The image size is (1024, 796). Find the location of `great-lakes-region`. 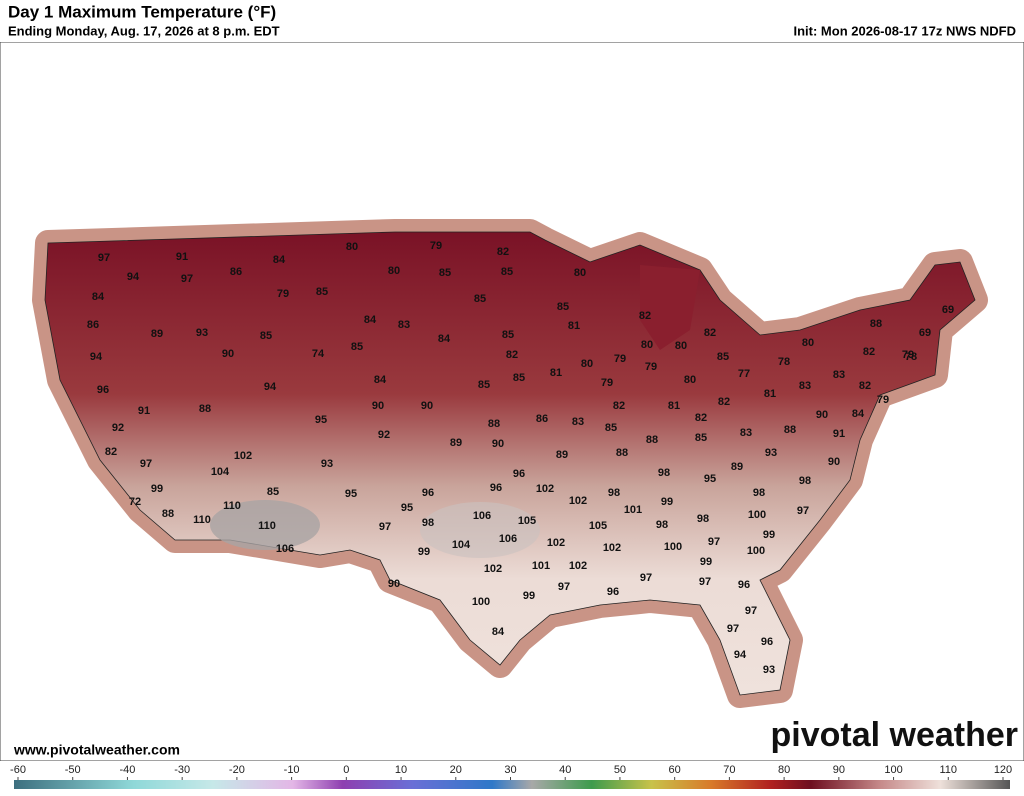

great-lakes-region is located at coordinates (670, 307).